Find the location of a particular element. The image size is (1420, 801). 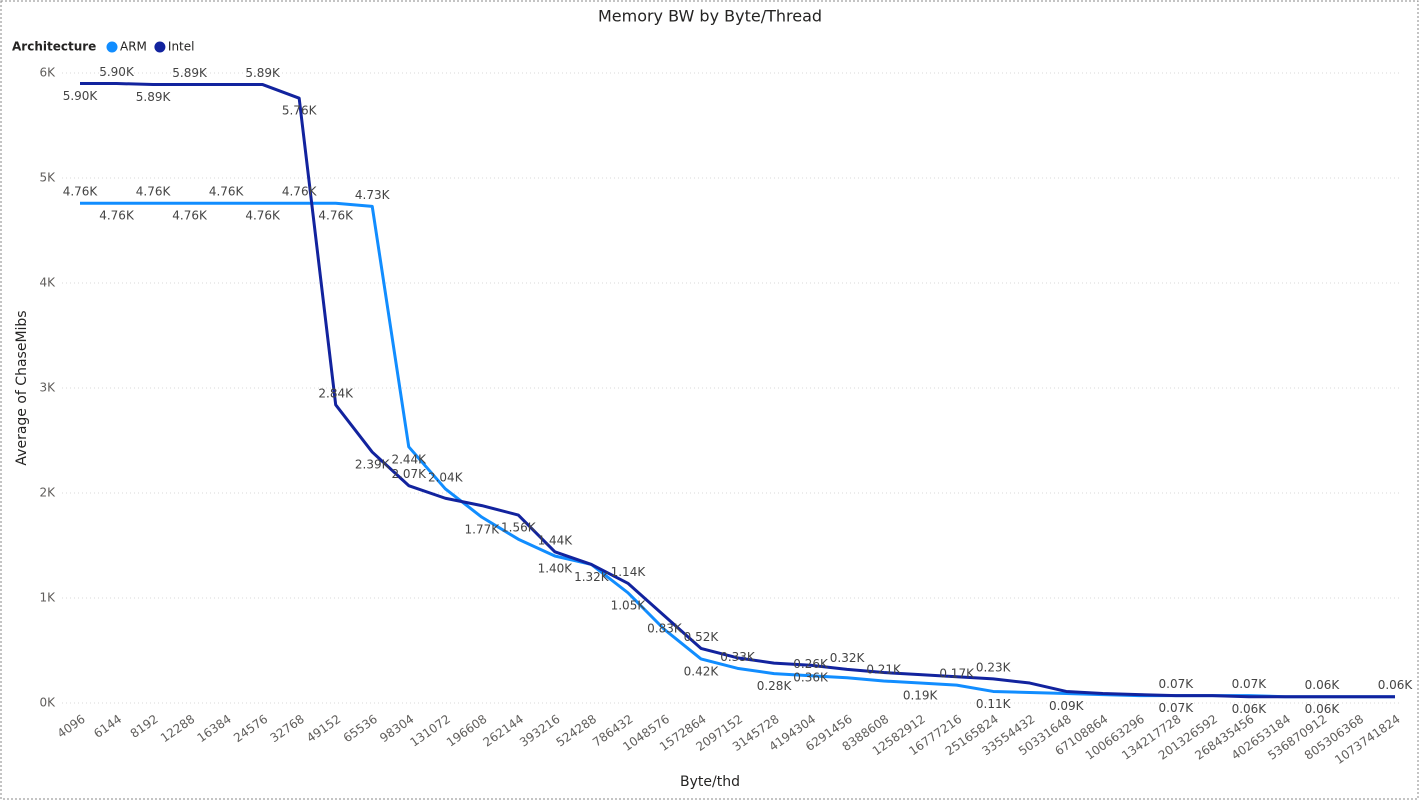

x-tick-label: 24576 is located at coordinates (250, 728).